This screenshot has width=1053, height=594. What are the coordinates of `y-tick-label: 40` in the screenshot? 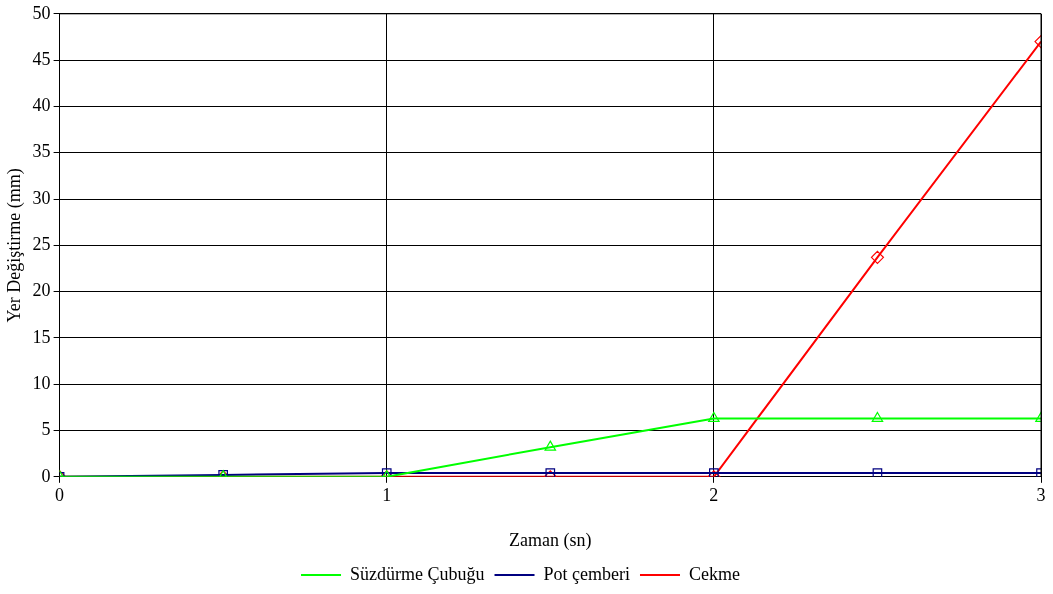 It's located at (41, 105).